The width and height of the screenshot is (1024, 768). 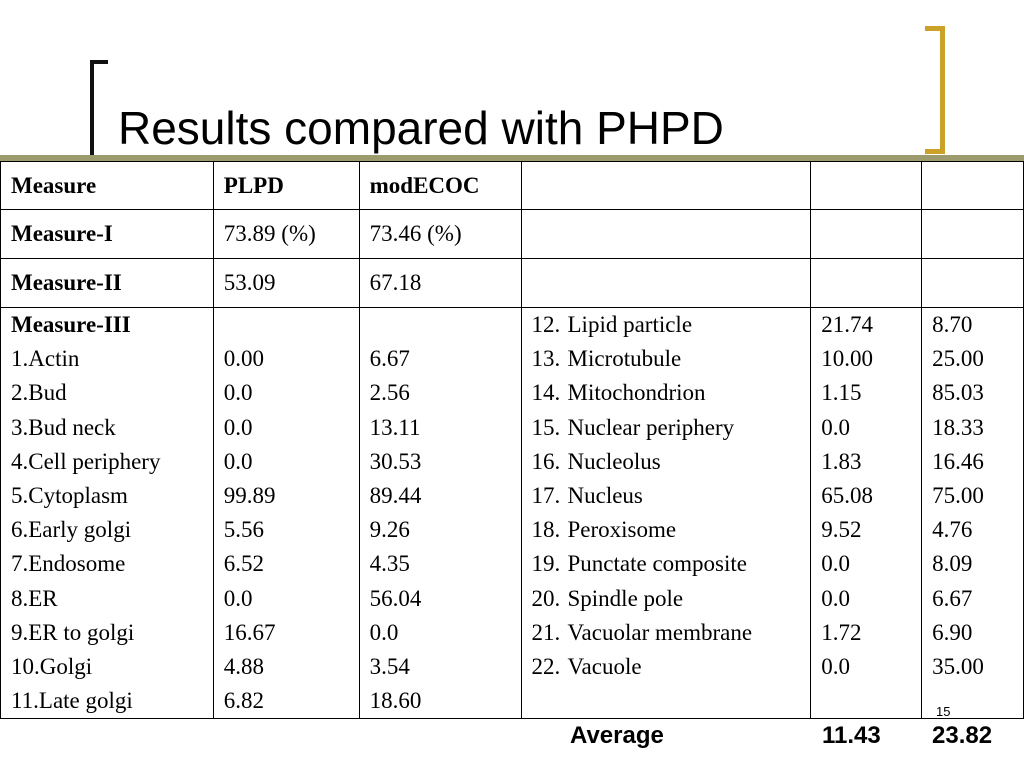 What do you see at coordinates (99, 110) in the screenshot?
I see `left-bracket-decoration` at bounding box center [99, 110].